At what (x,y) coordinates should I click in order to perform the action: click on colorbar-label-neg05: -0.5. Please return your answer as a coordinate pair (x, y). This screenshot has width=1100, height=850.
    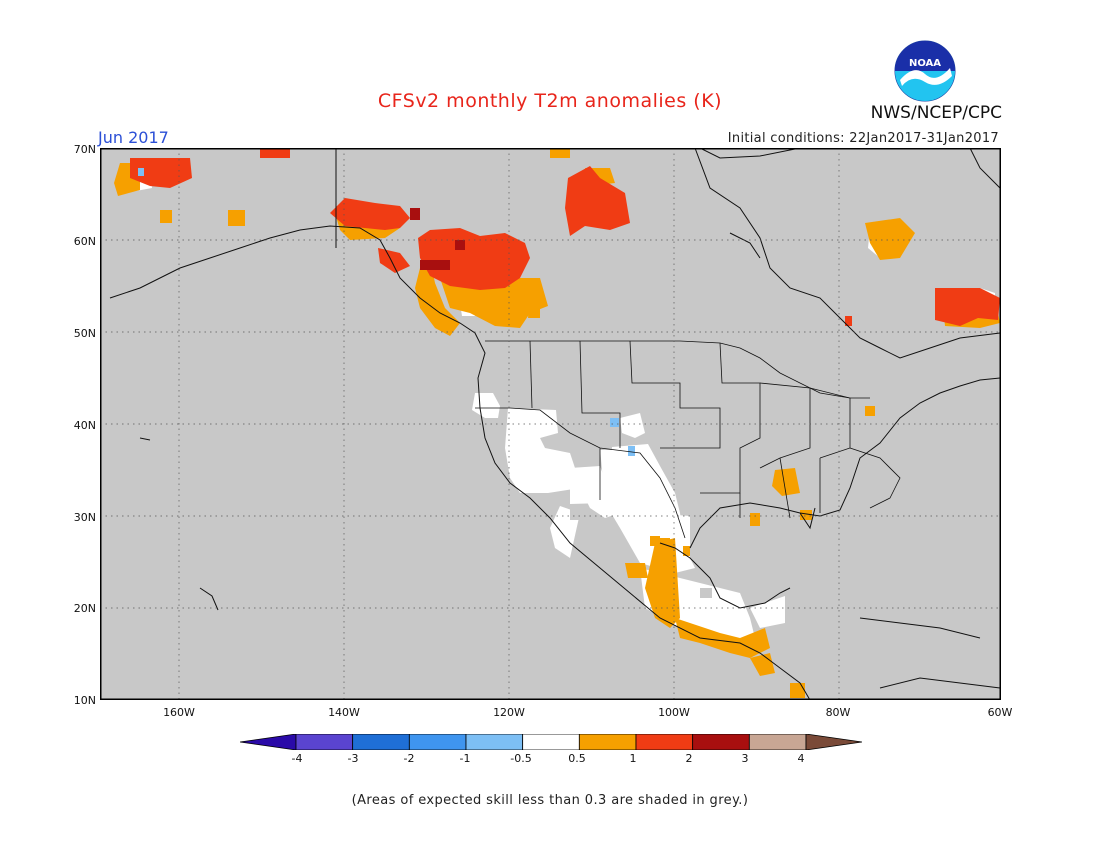
    Looking at the image, I should click on (521, 758).